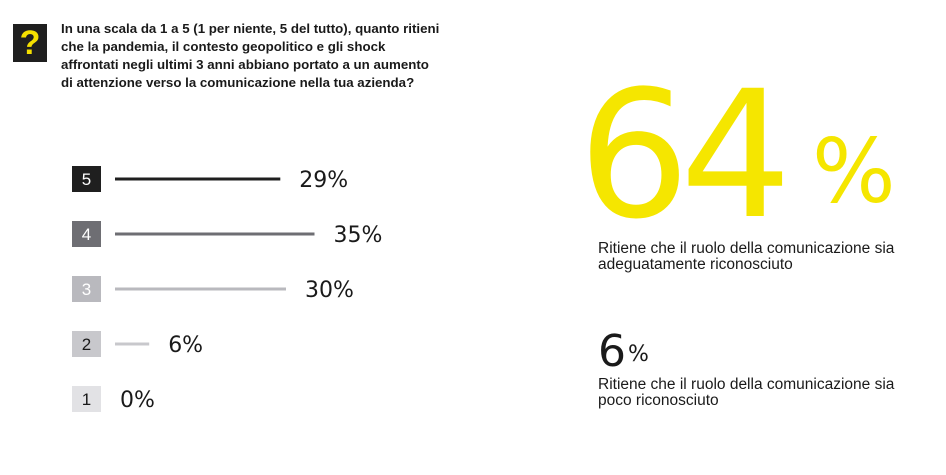 The width and height of the screenshot is (946, 475). Describe the element at coordinates (329, 290) in the screenshot. I see `value-label-3: 30%` at that location.